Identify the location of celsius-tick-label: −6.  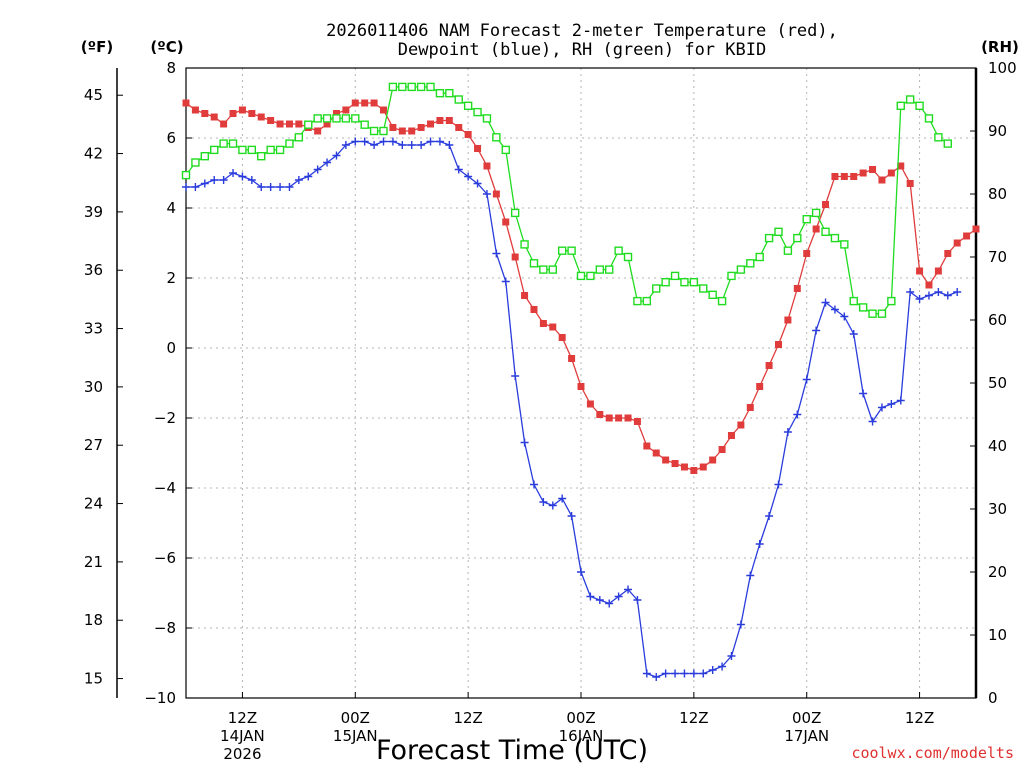
(165, 558).